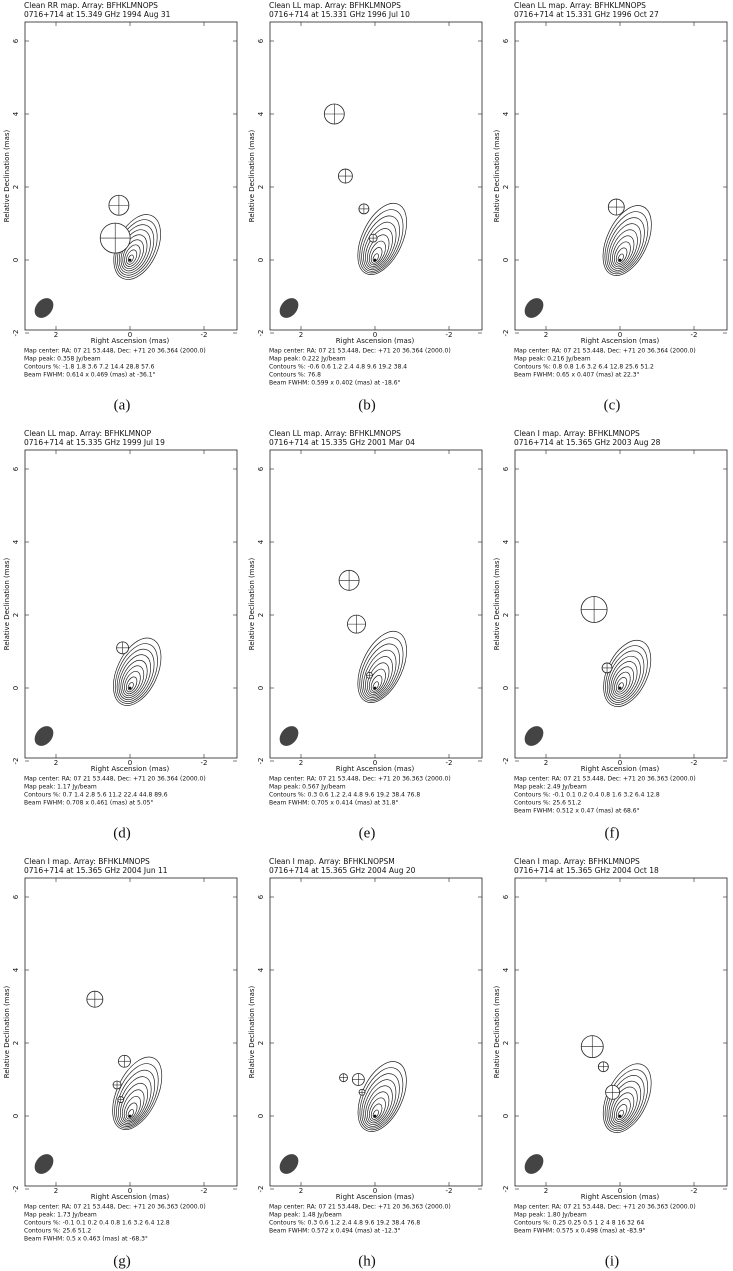 Image resolution: width=733 pixels, height=1271 pixels. Describe the element at coordinates (60, 1215) in the screenshot. I see `map-footer-line: Map peak: 1.73 Jy/beam` at that location.